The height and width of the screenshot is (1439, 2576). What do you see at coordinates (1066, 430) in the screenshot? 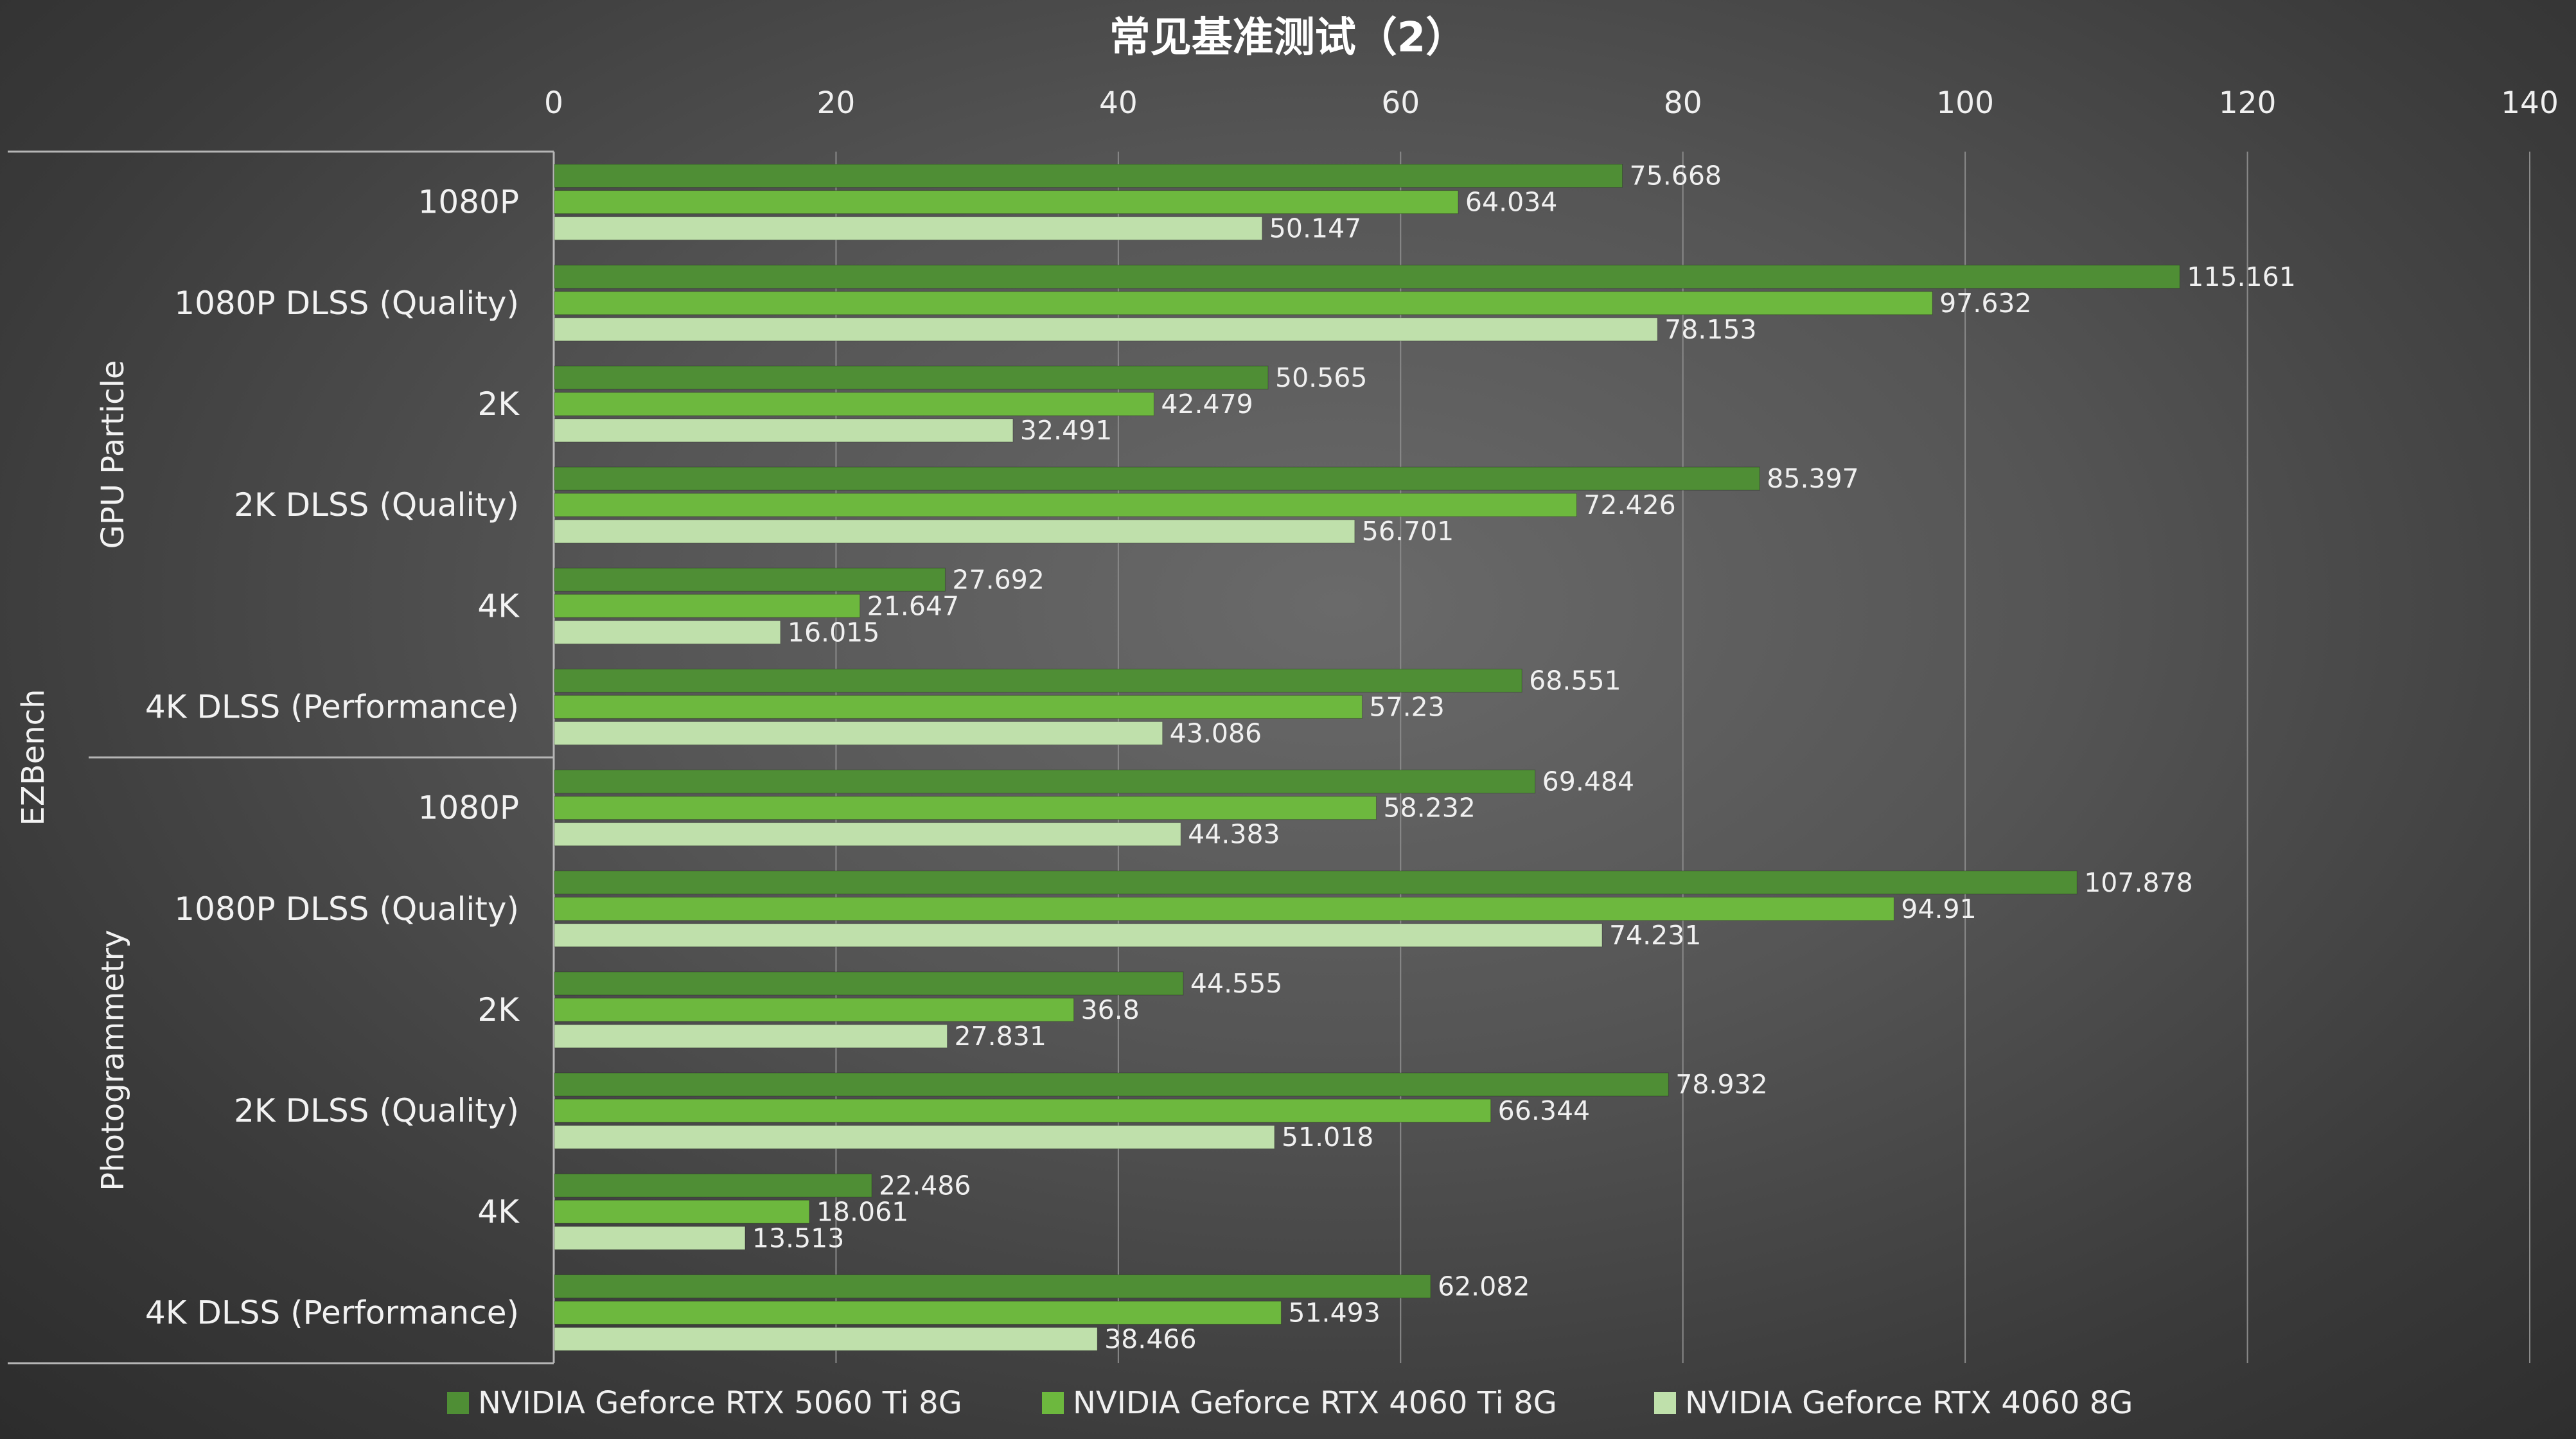
I see `data-label: 32.491` at bounding box center [1066, 430].